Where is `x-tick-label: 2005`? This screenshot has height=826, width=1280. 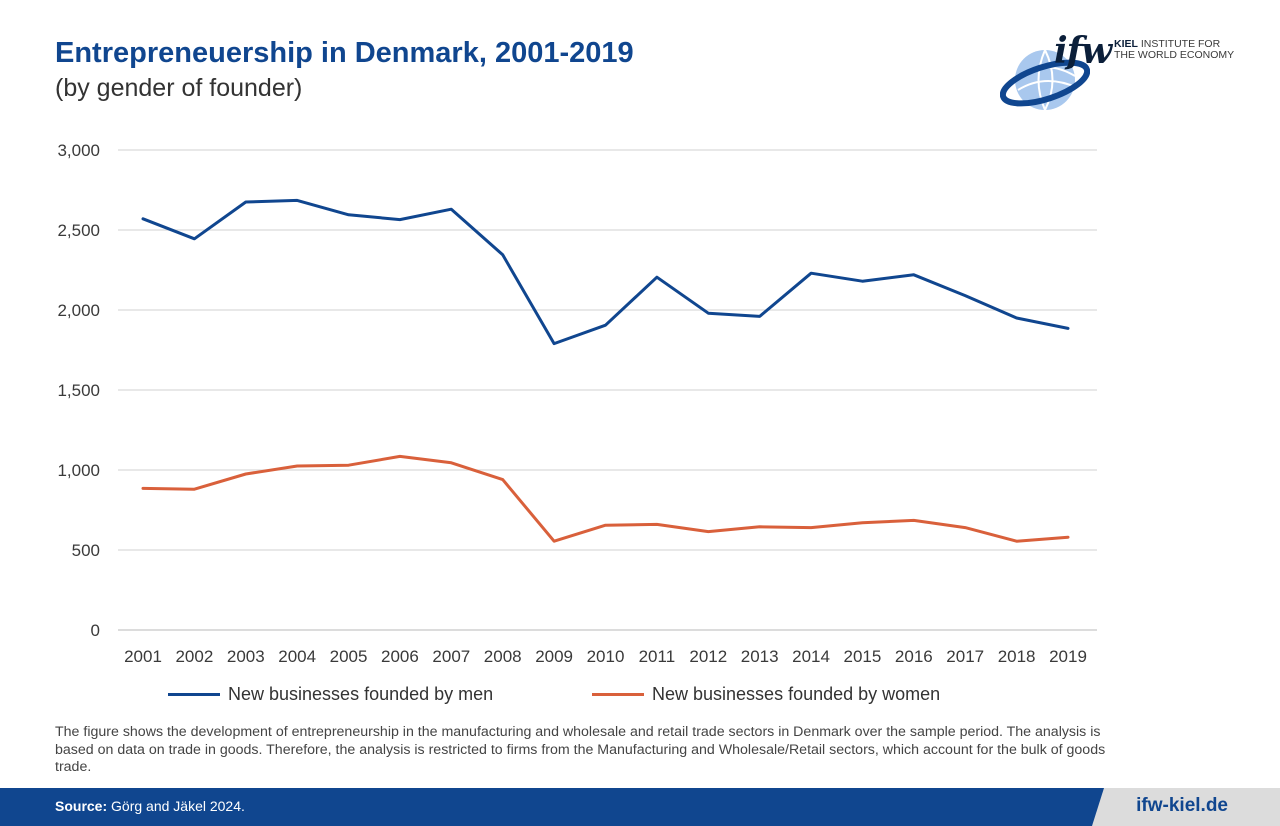
x-tick-label: 2005 is located at coordinates (349, 656).